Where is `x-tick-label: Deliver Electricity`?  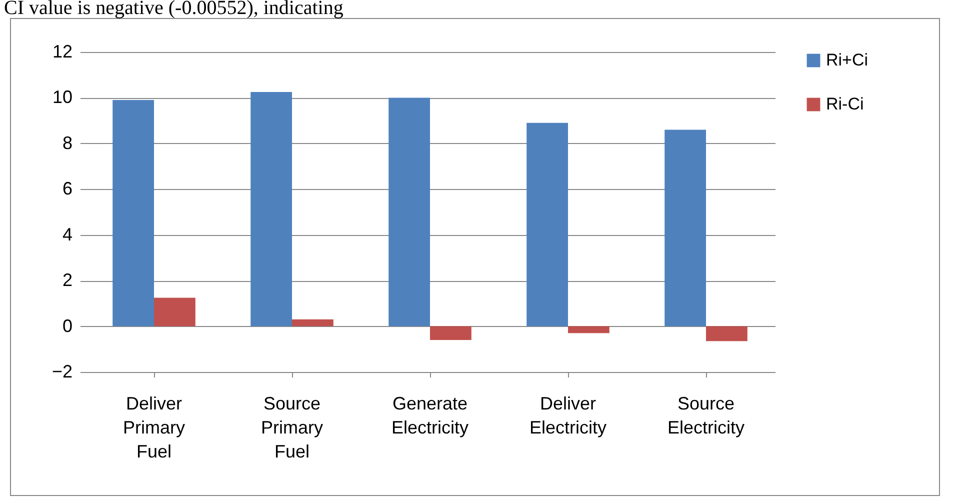 x-tick-label: Deliver Electricity is located at coordinates (568, 416).